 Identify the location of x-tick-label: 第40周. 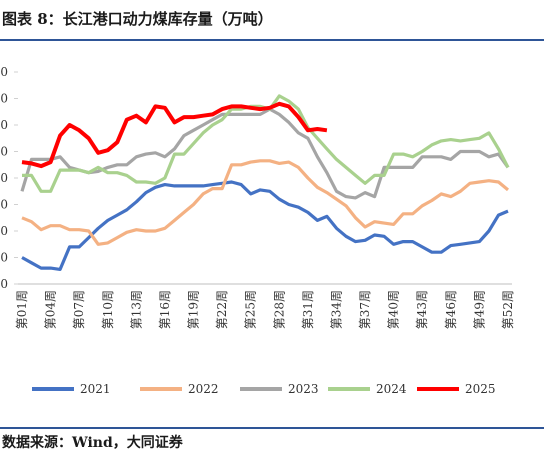
(394, 309).